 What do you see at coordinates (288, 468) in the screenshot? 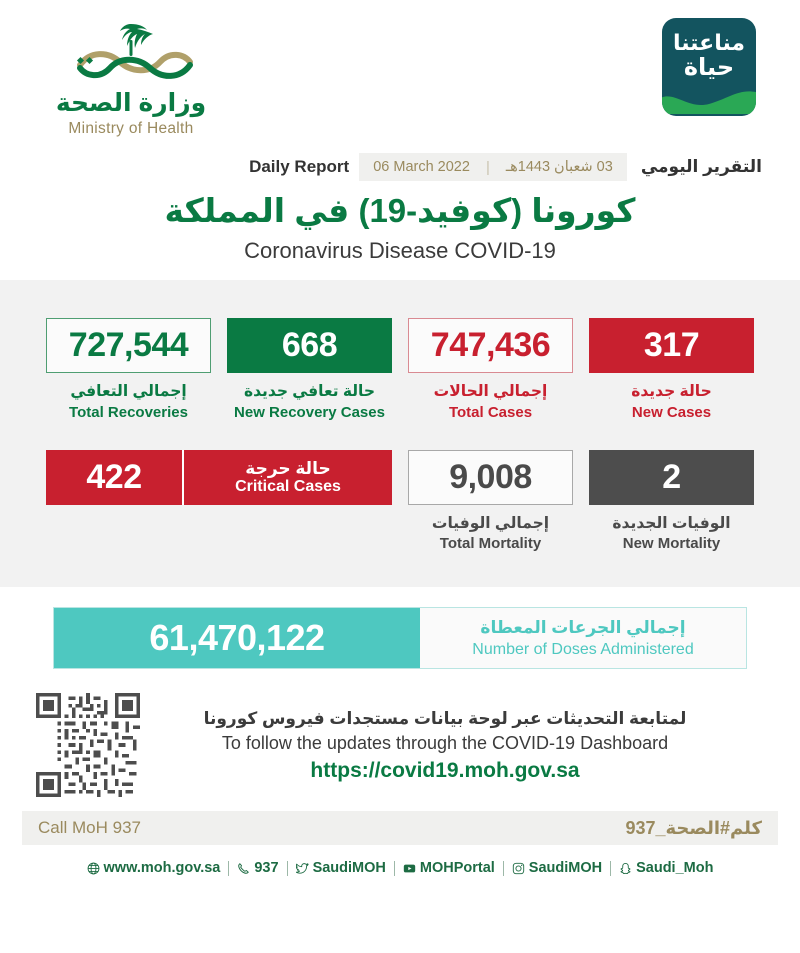
I see `stat-label-ar-critical-cases: حالة حرجة` at bounding box center [288, 468].